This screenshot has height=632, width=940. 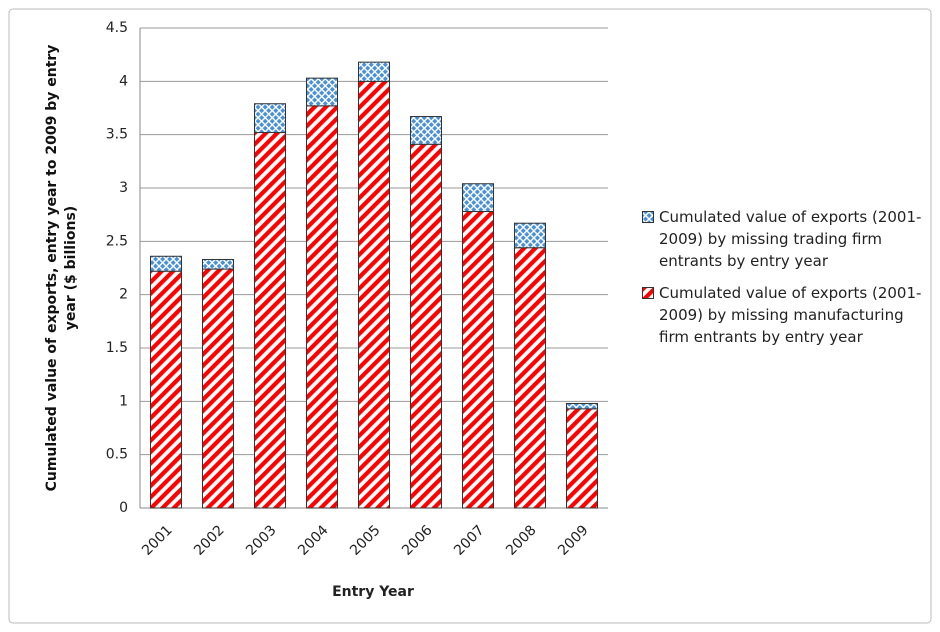 I want to click on y-tick-label: 4, so click(x=123, y=81).